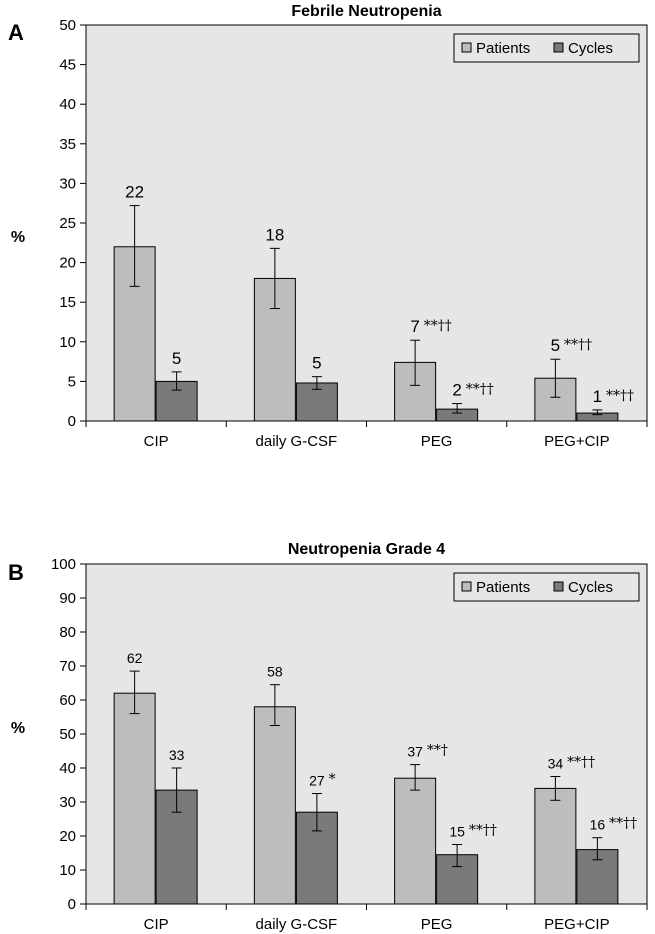 This screenshot has height=934, width=655. What do you see at coordinates (414, 326) in the screenshot?
I see `data-label: 7` at bounding box center [414, 326].